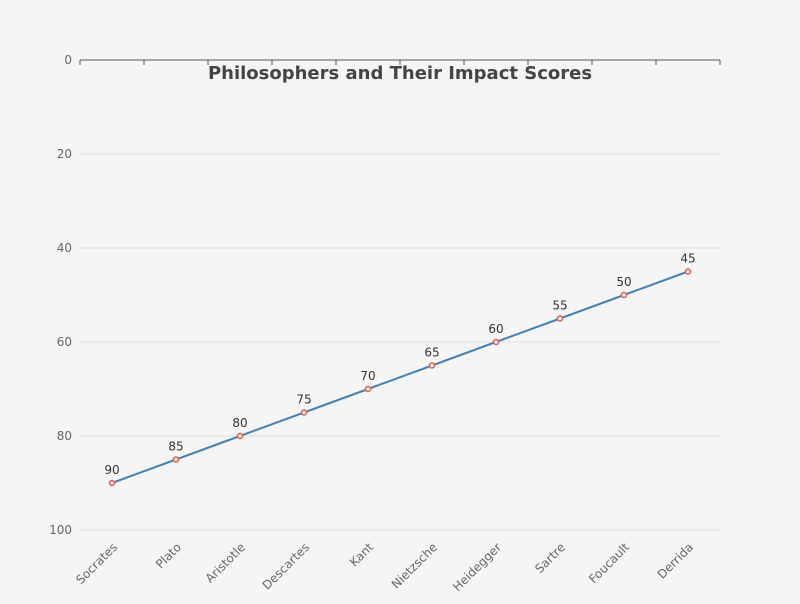  I want to click on y-tick-label: 80, so click(64, 436).